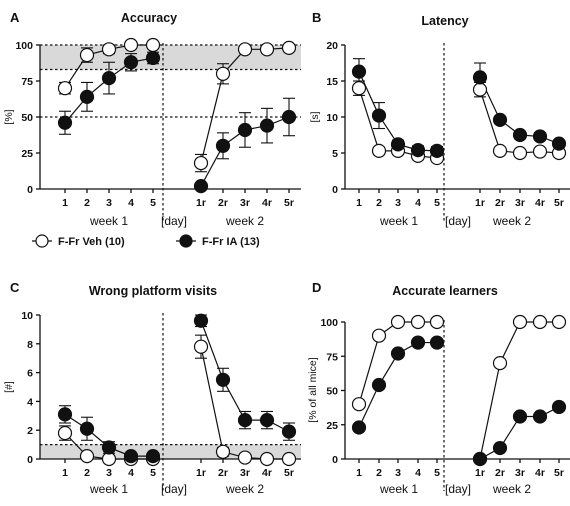 Image resolution: width=570 pixels, height=506 pixels. I want to click on y-axis-label: [s], so click(315, 116).